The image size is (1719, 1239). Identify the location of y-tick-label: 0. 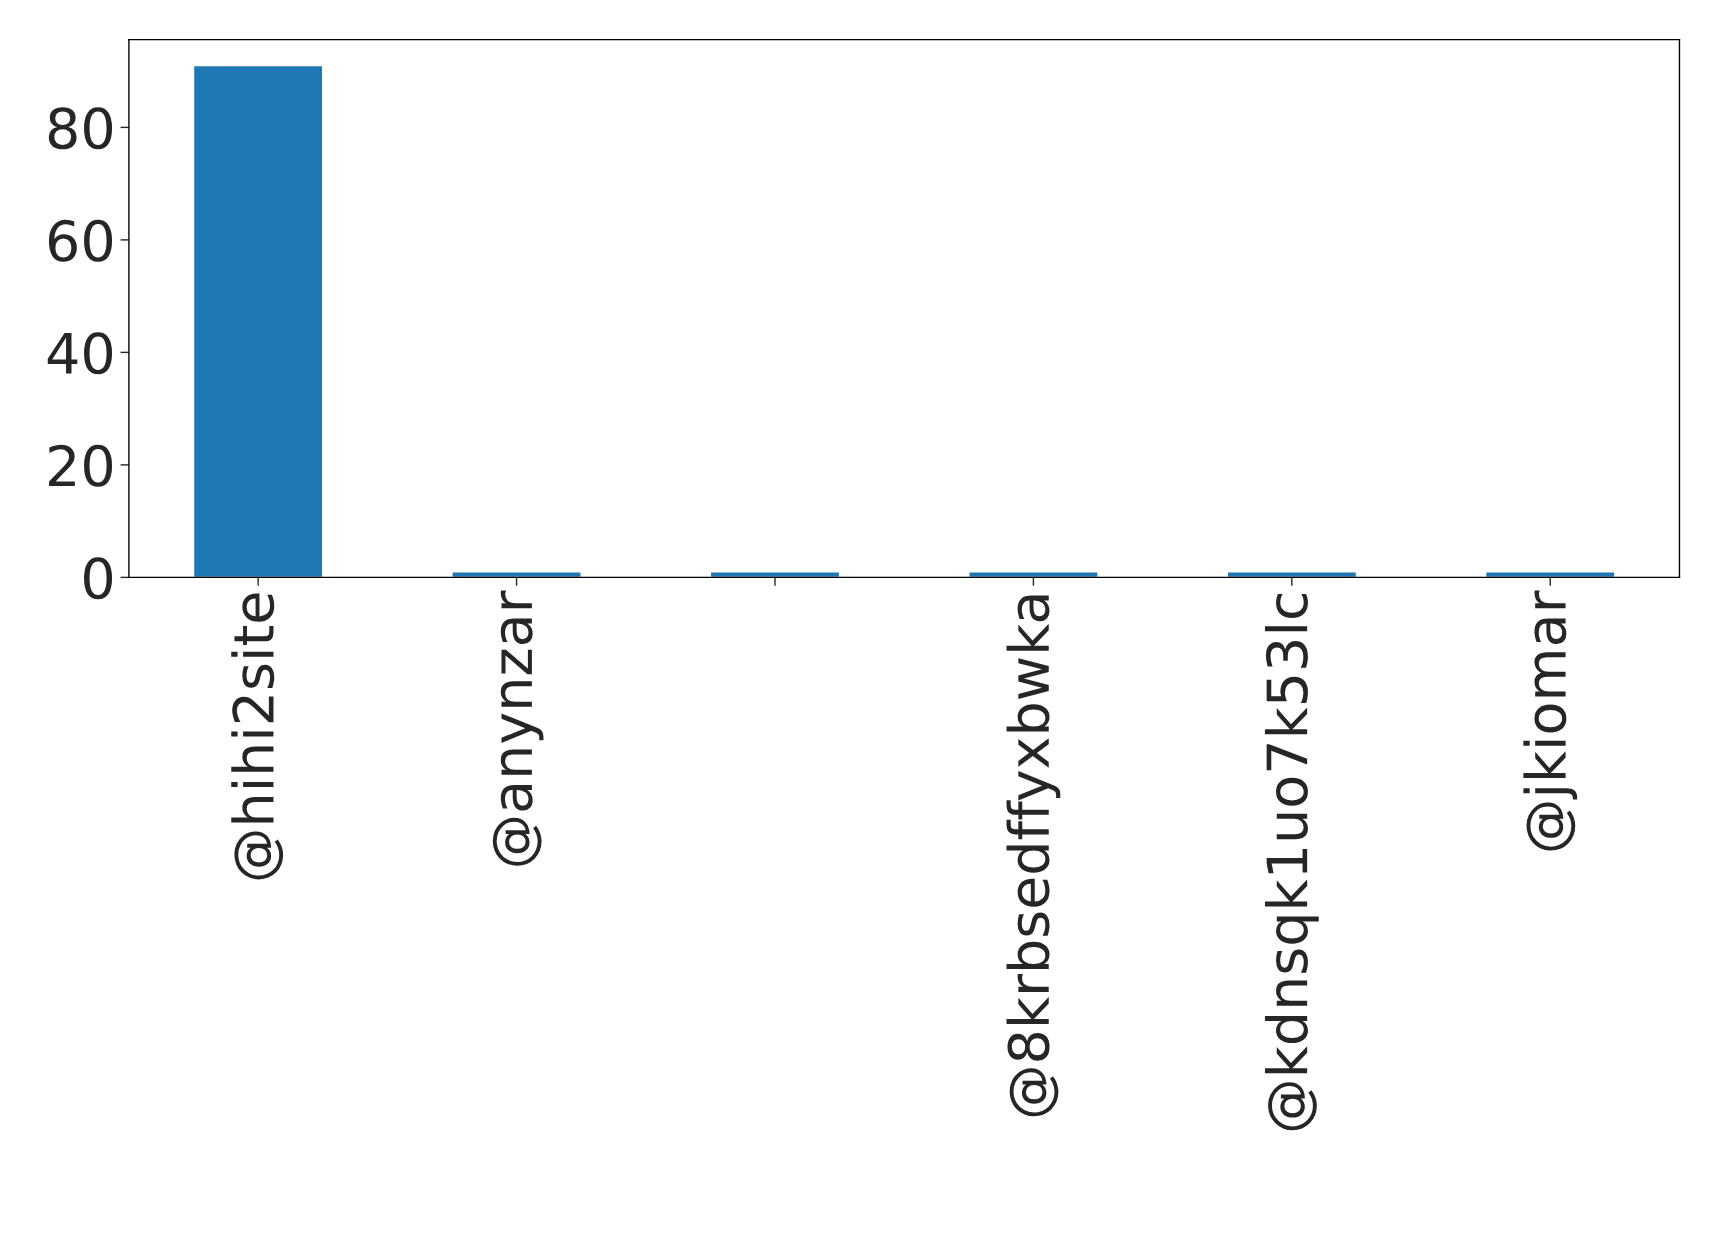
(98, 578).